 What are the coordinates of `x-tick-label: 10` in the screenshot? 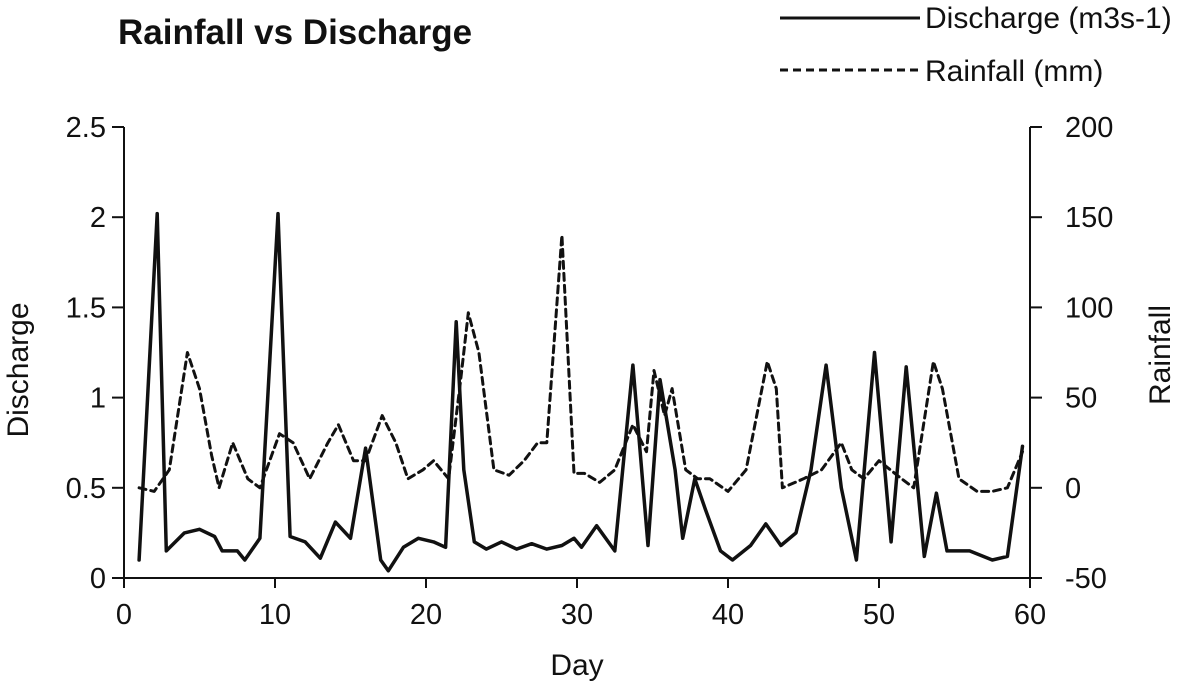 It's located at (275, 615).